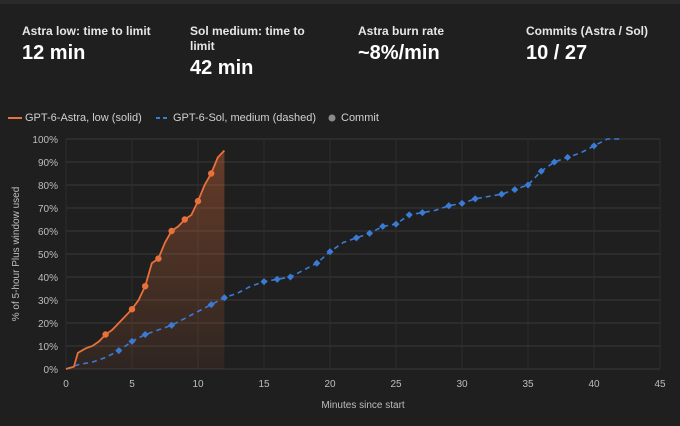 The image size is (680, 426). Describe the element at coordinates (198, 384) in the screenshot. I see `x-tick-label: 10` at that location.